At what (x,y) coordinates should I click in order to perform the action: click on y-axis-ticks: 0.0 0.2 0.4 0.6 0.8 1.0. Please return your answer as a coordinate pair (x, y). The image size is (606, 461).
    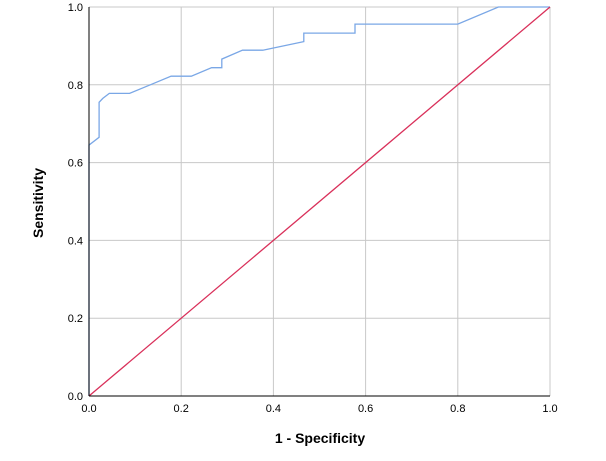
    Looking at the image, I should click on (75, 202).